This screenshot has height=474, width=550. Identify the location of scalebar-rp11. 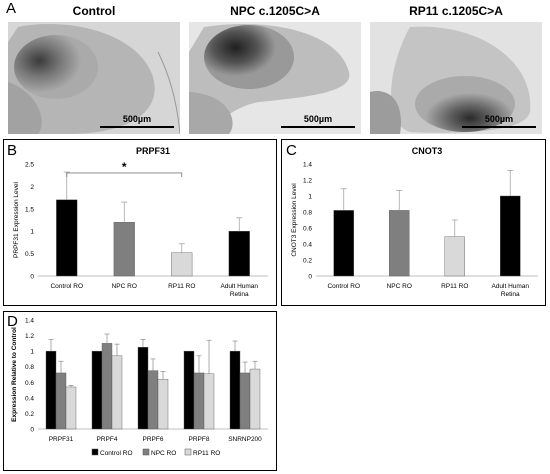
(499, 127).